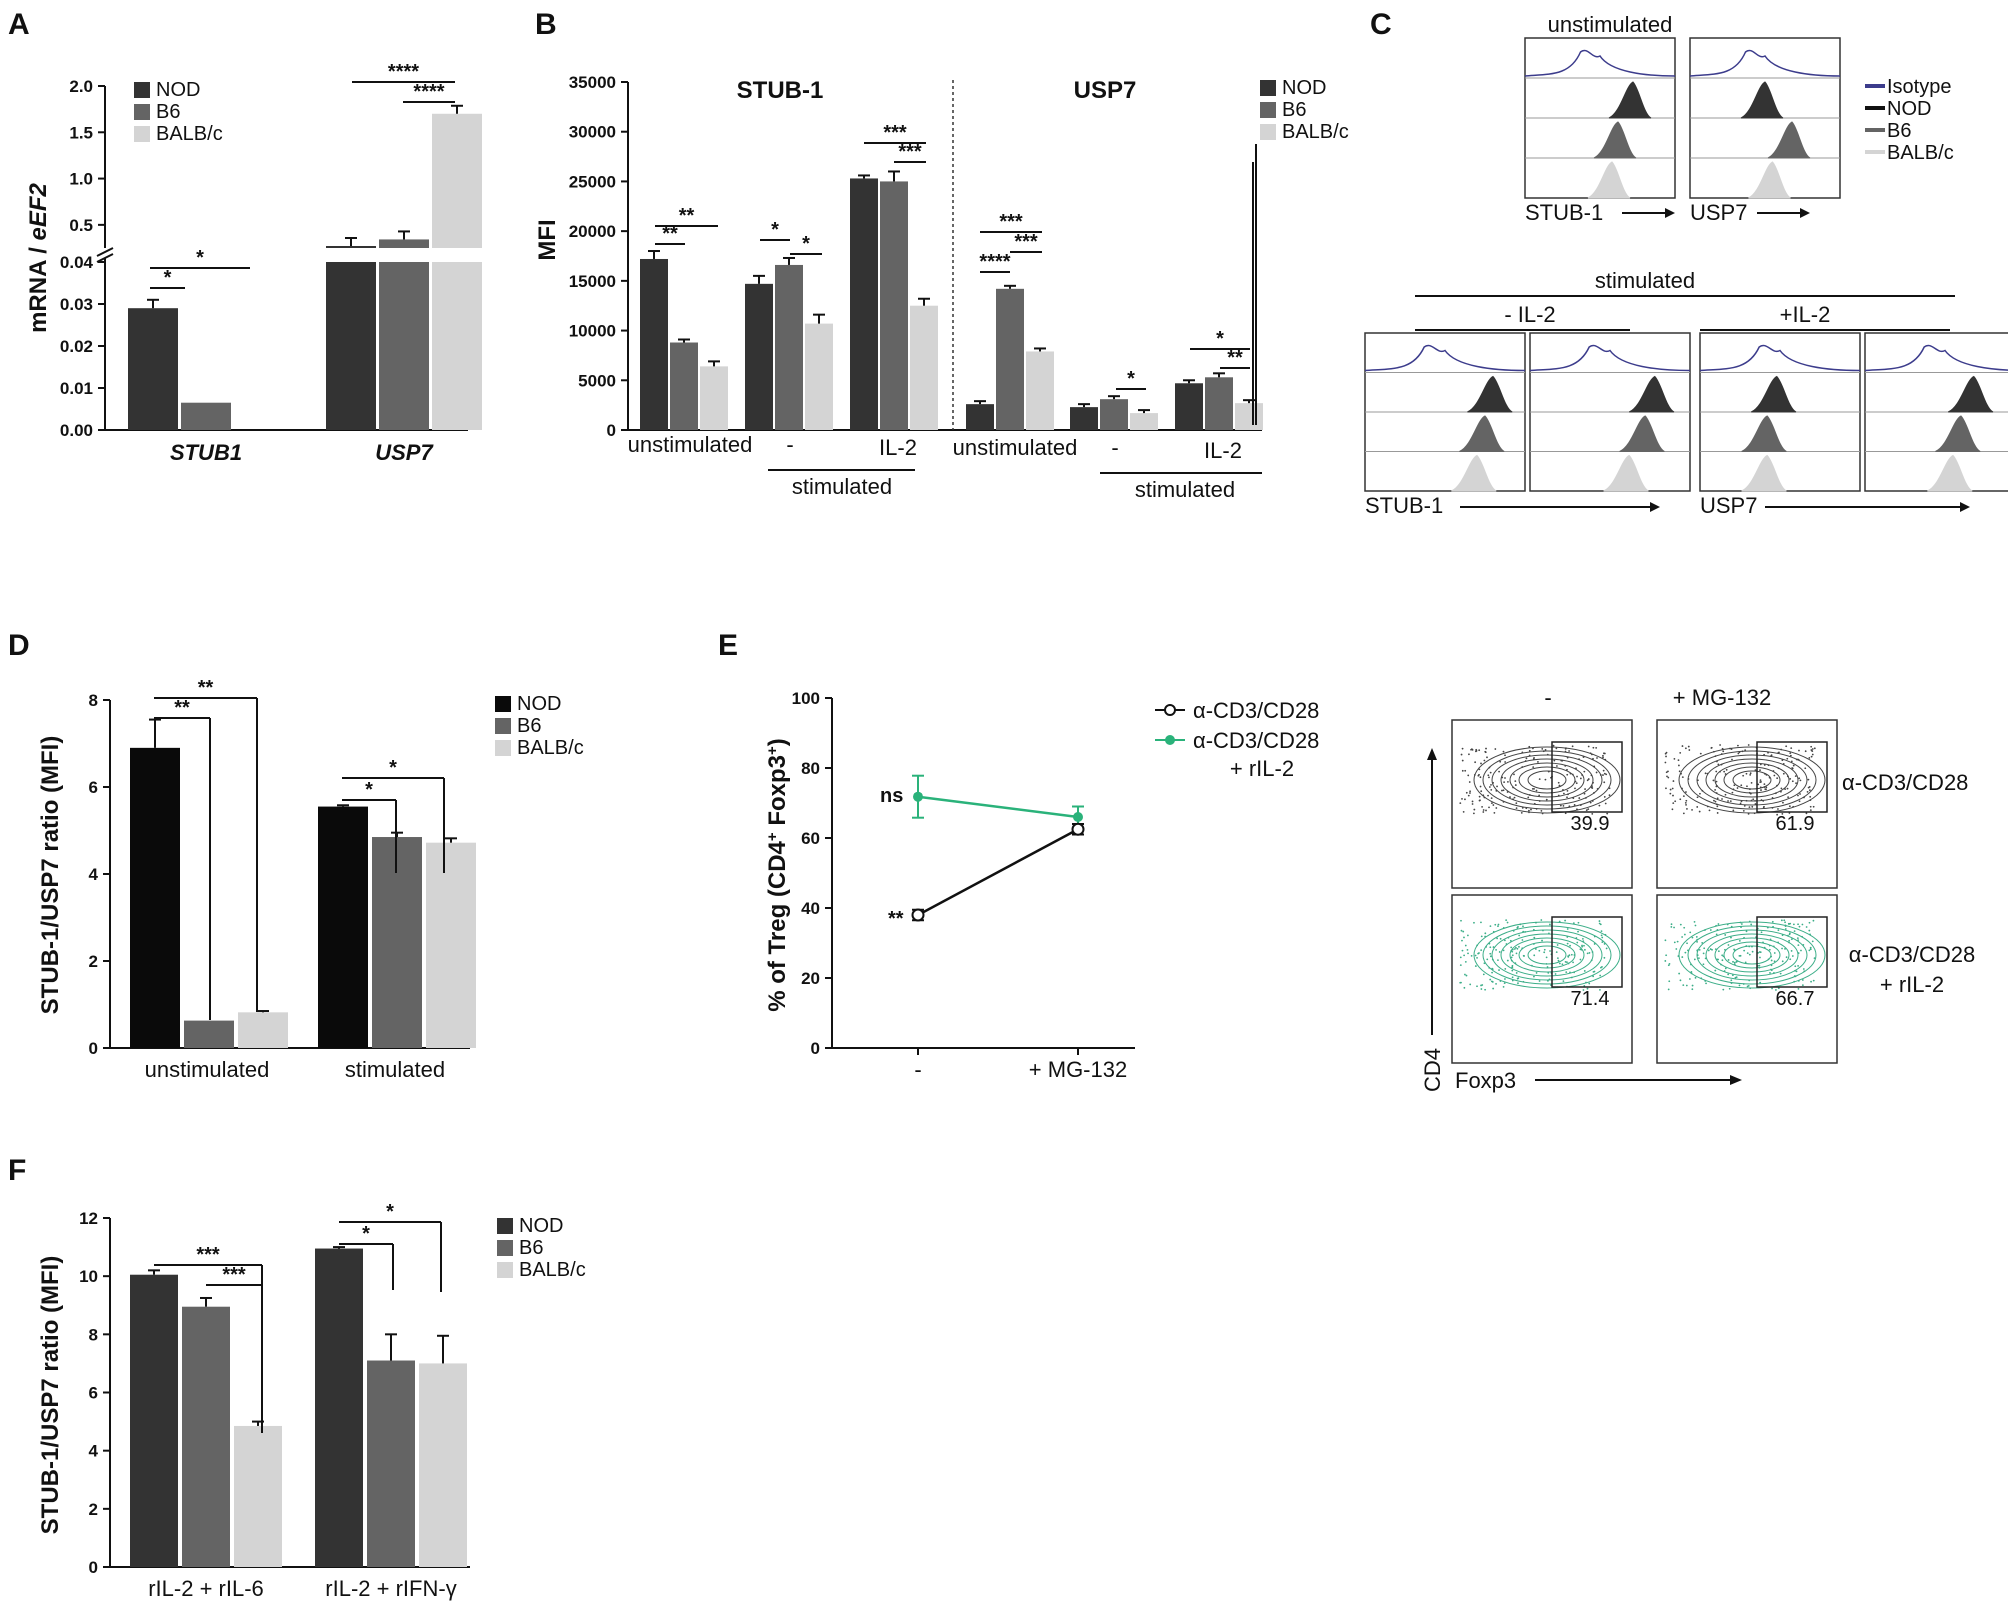  Describe the element at coordinates (206, 688) in the screenshot. I see `sig-d-label: **` at that location.